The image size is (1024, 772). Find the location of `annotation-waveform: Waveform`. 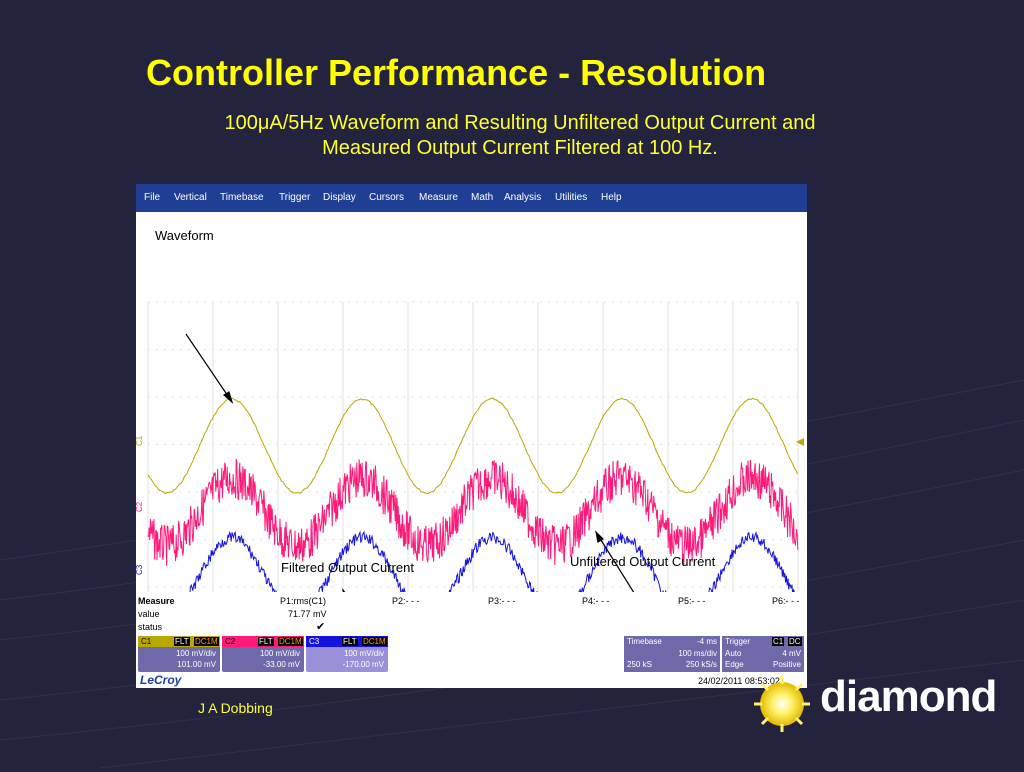

annotation-waveform: Waveform is located at coordinates (184, 235).